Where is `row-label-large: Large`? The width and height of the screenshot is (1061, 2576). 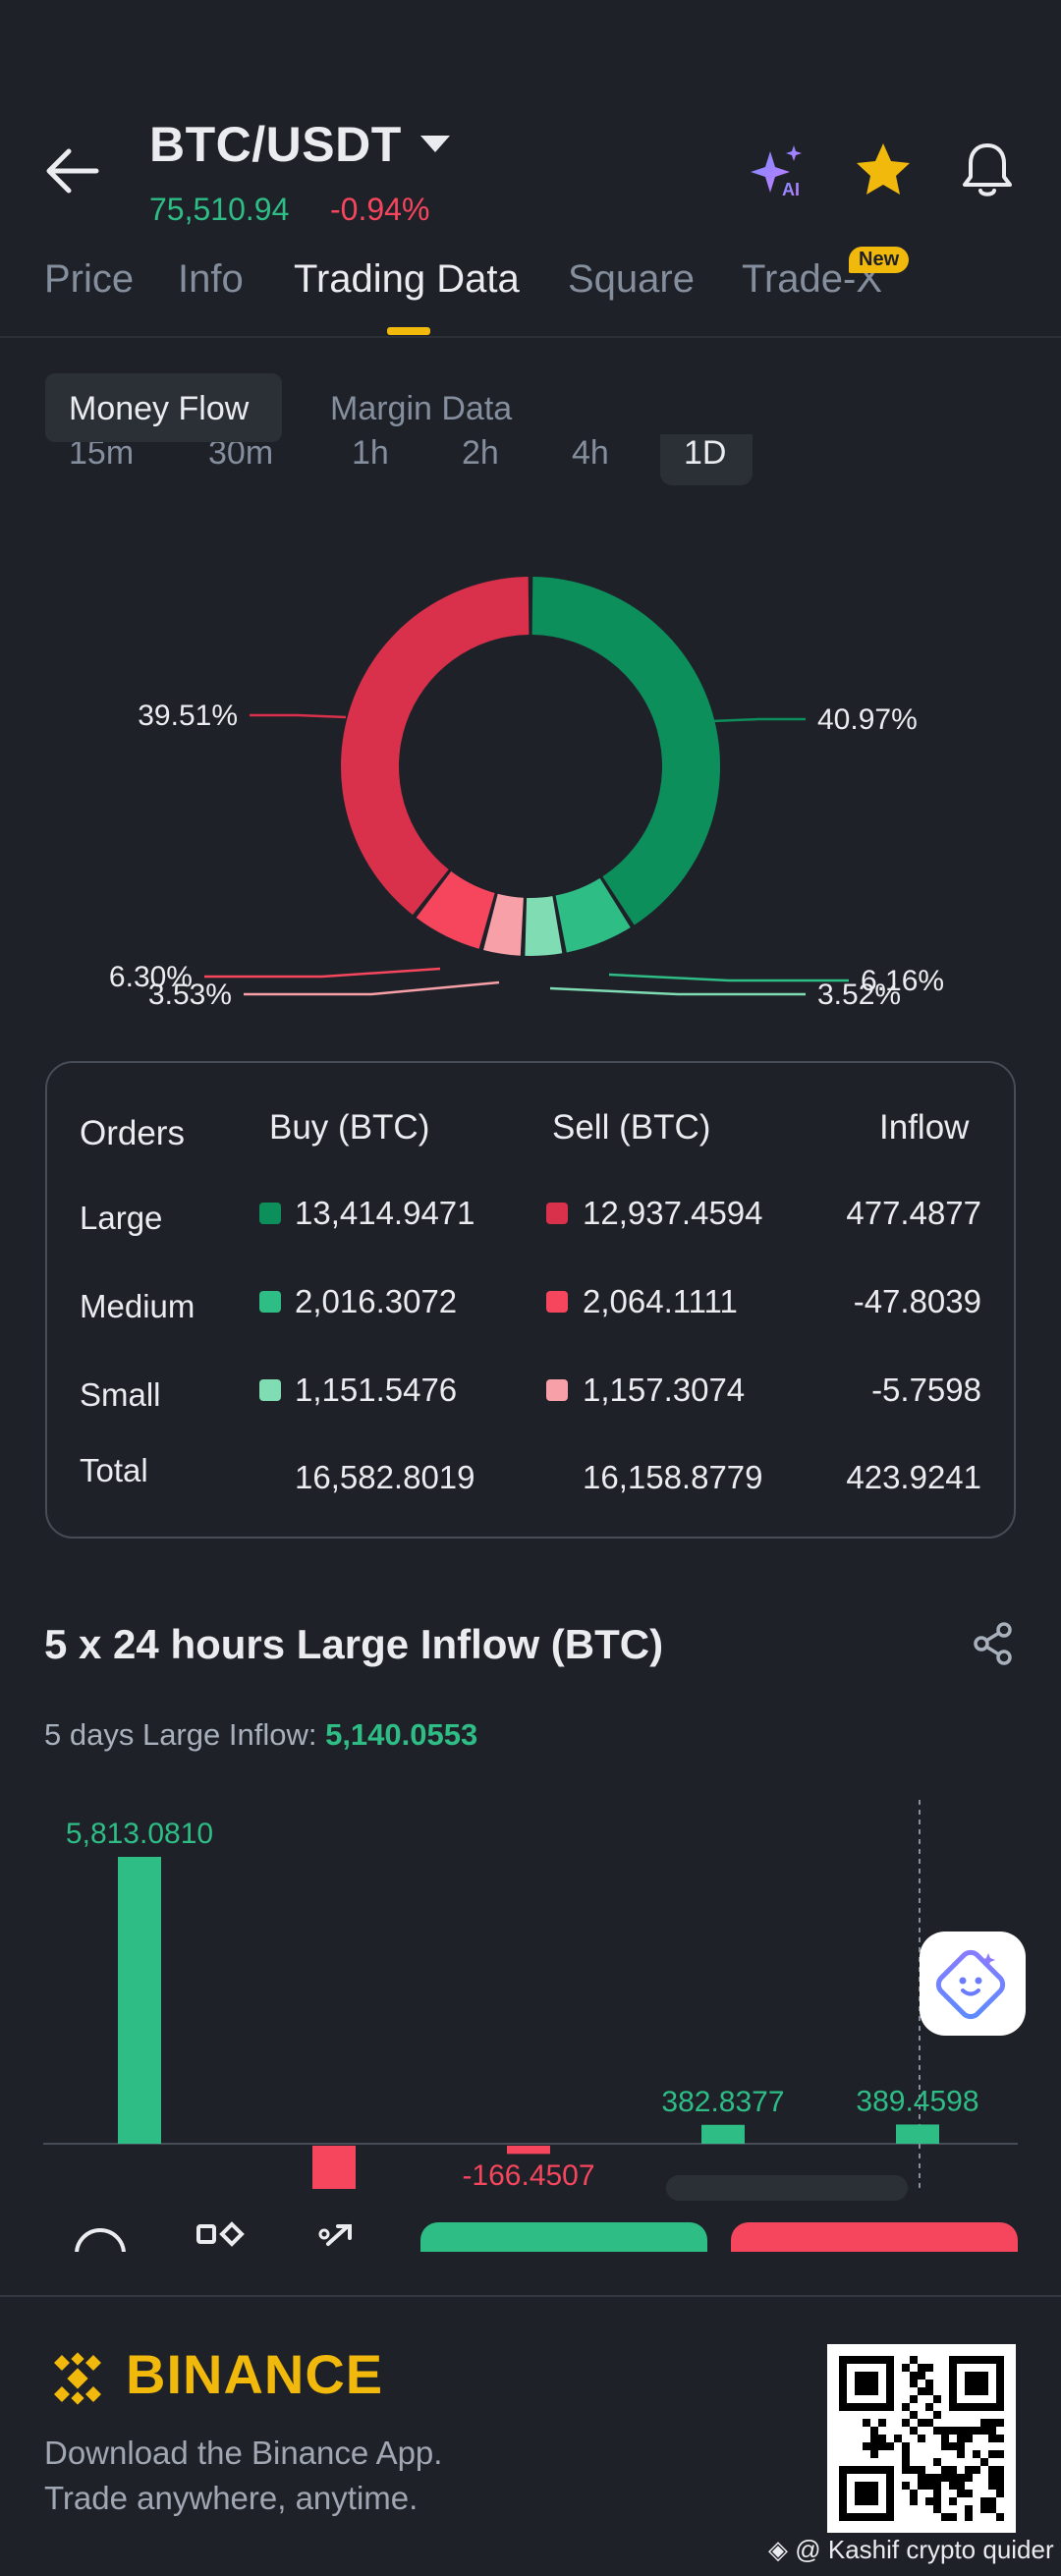
row-label-large: Large is located at coordinates (121, 1218).